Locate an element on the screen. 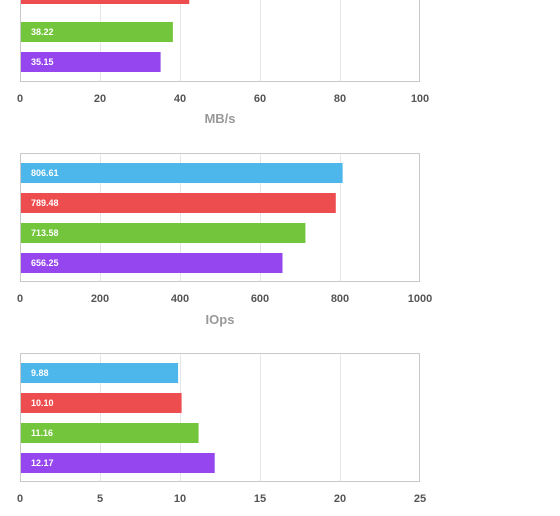 This screenshot has height=516, width=560. bar-value-label: 656.25 is located at coordinates (45, 263).